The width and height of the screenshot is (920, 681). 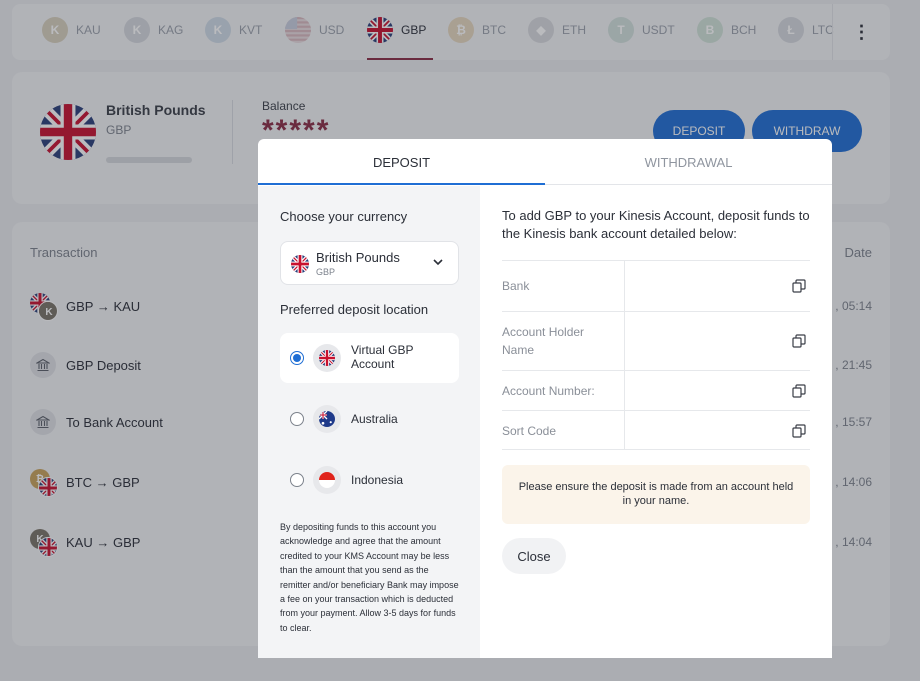 I want to click on bch-coin-icon: B, so click(x=710, y=30).